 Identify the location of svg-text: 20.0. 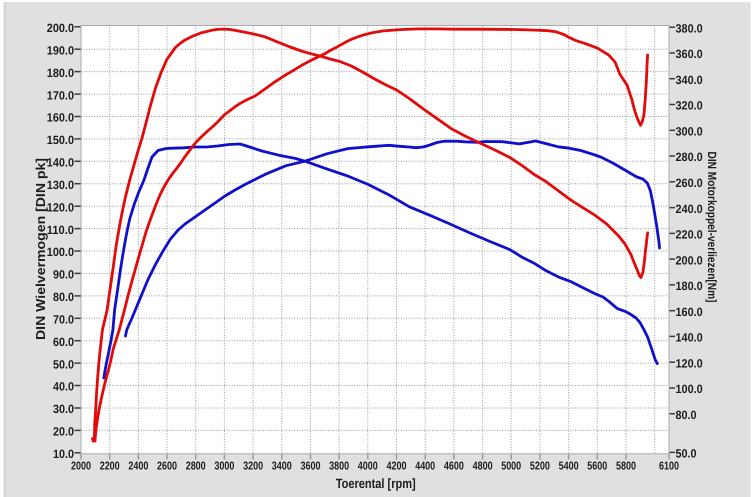
(63, 432).